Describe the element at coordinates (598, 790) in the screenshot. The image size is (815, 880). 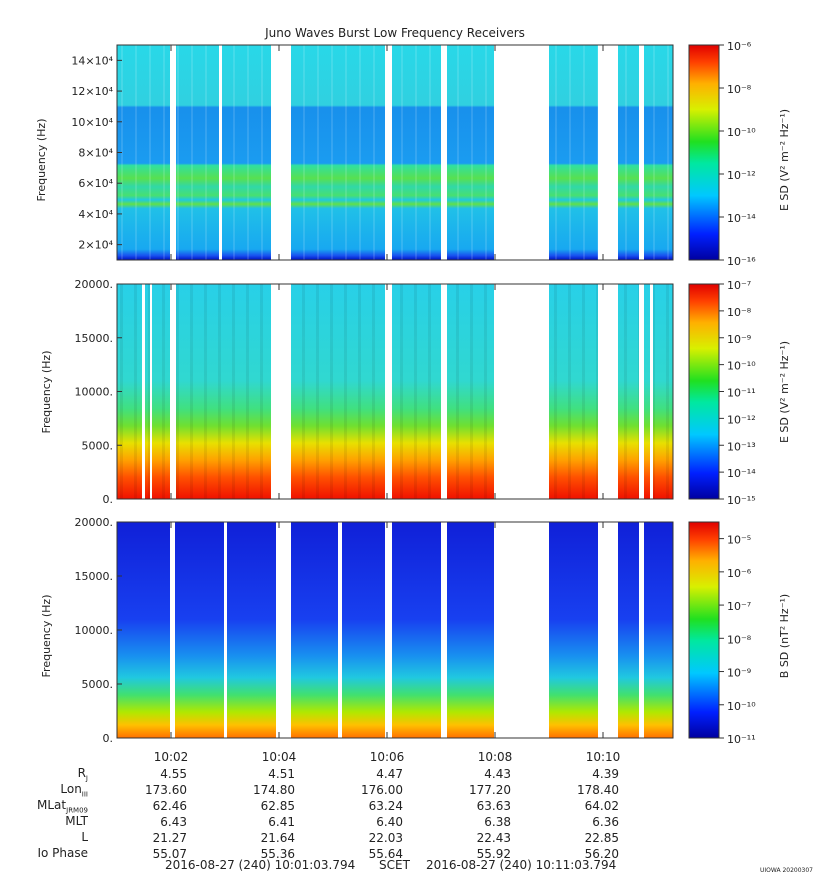
I see `ephemeris-value: 178.40` at that location.